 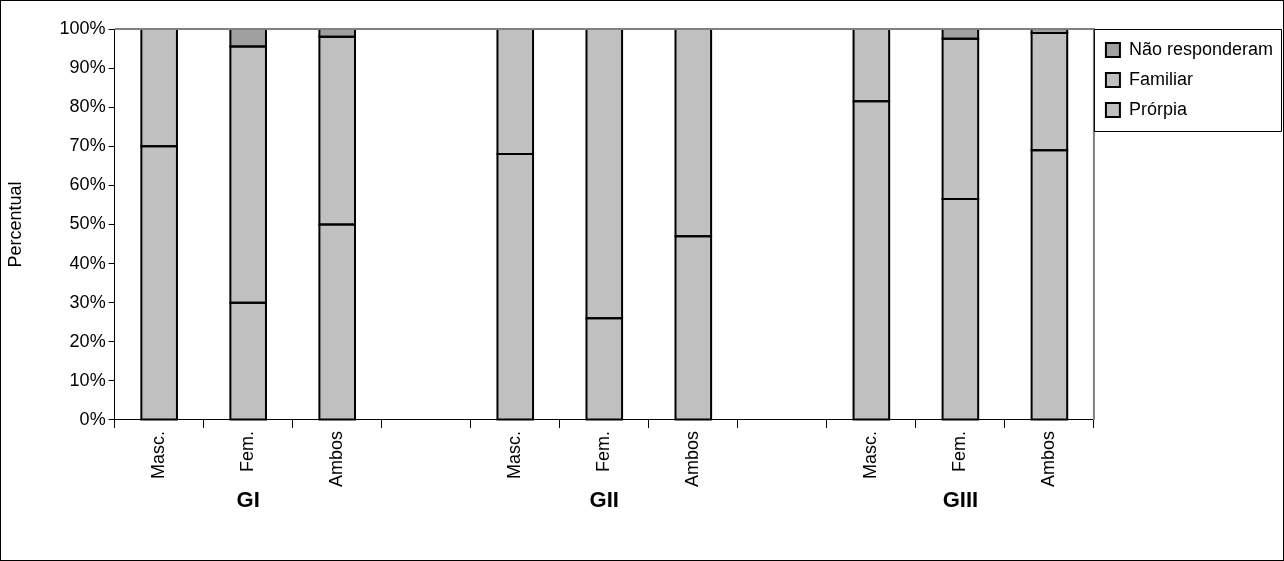 What do you see at coordinates (87, 223) in the screenshot?
I see `y-tick-label: 50%` at bounding box center [87, 223].